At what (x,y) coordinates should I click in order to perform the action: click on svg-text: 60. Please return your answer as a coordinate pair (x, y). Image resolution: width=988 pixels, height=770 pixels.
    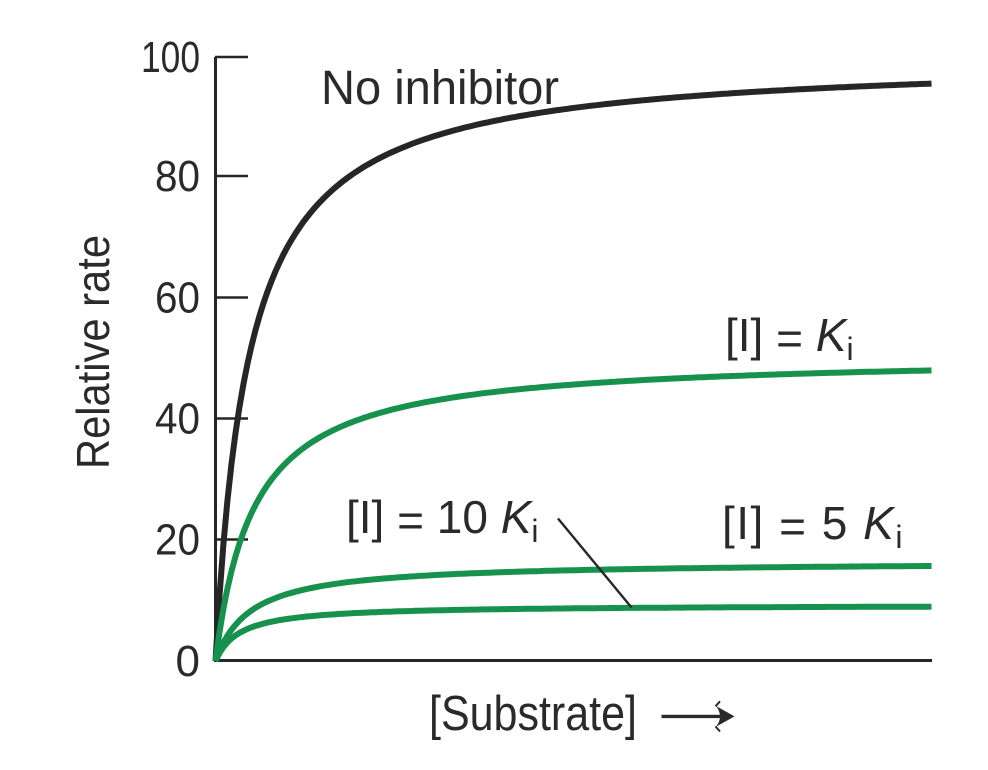
    Looking at the image, I should click on (177, 298).